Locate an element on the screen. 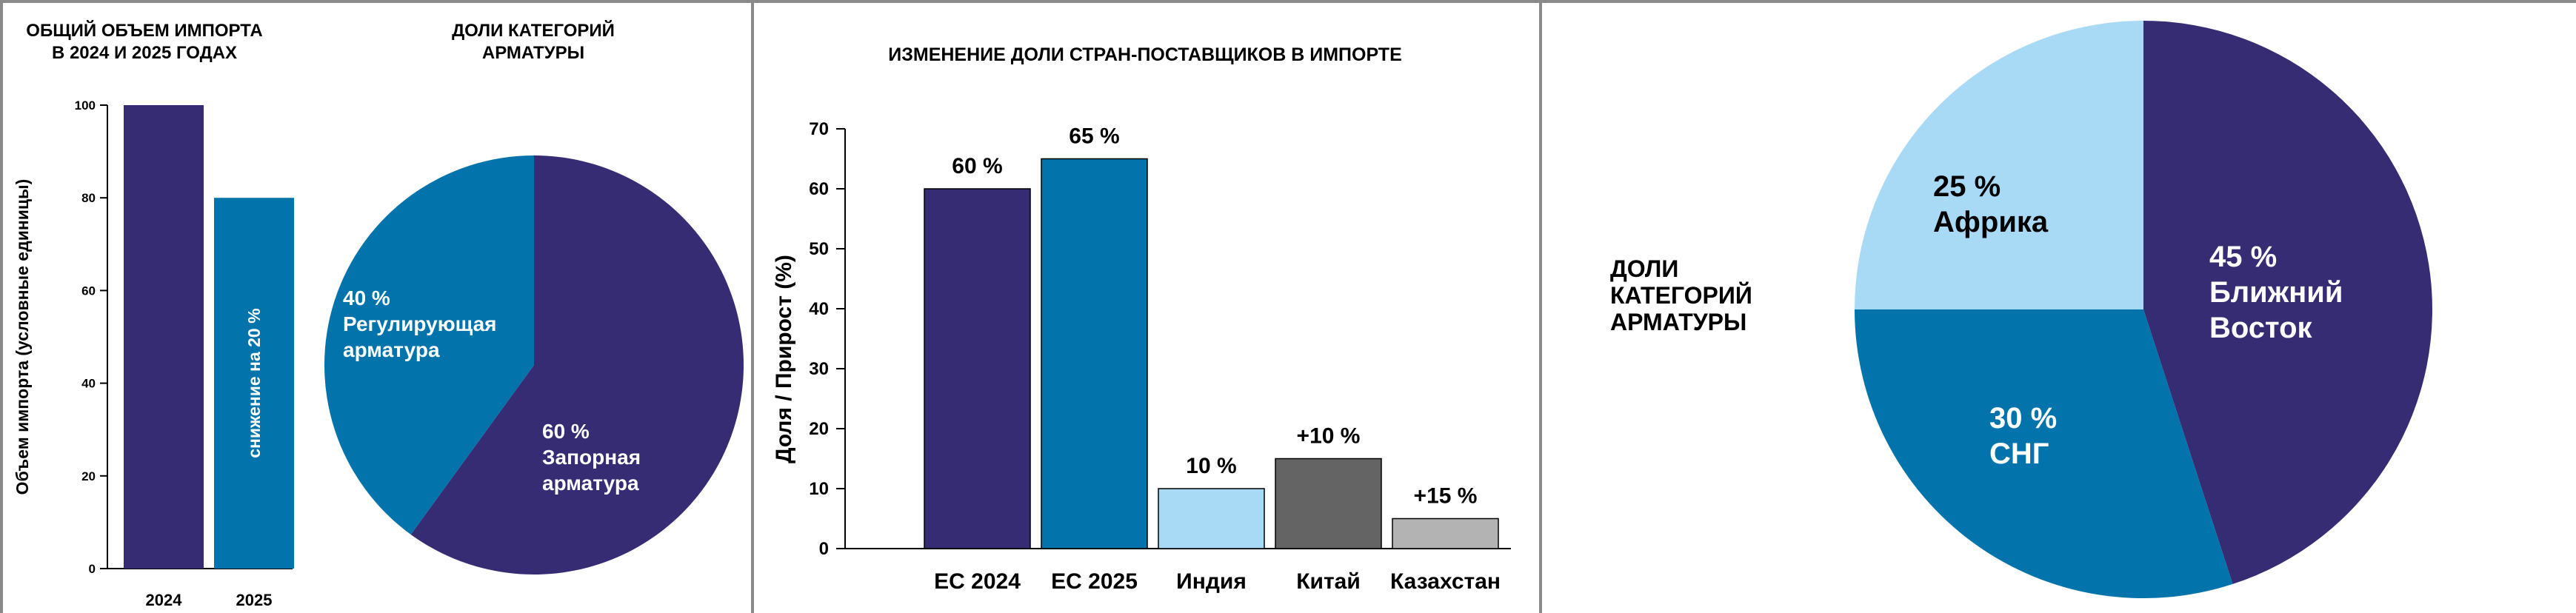 Image resolution: width=2576 pixels, height=613 pixels. y-tick-label: 70 is located at coordinates (819, 129).